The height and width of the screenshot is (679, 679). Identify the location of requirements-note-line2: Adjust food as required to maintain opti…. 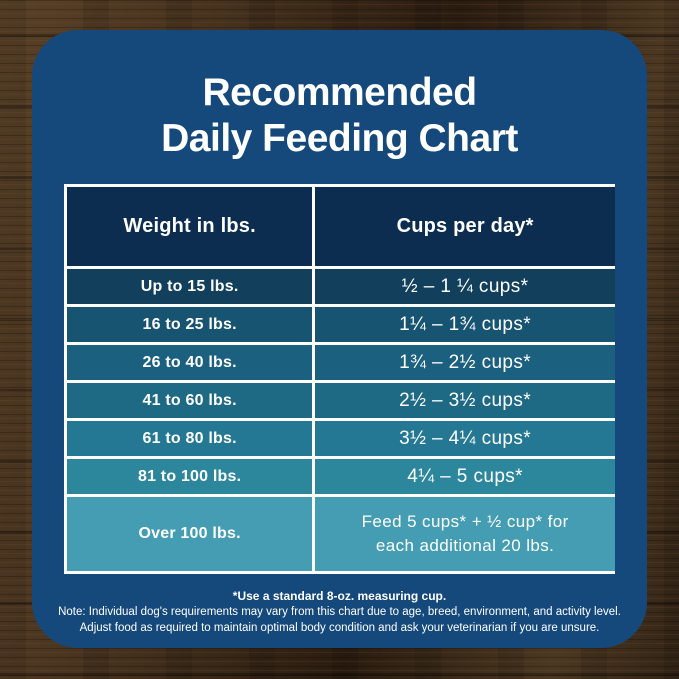
(339, 628).